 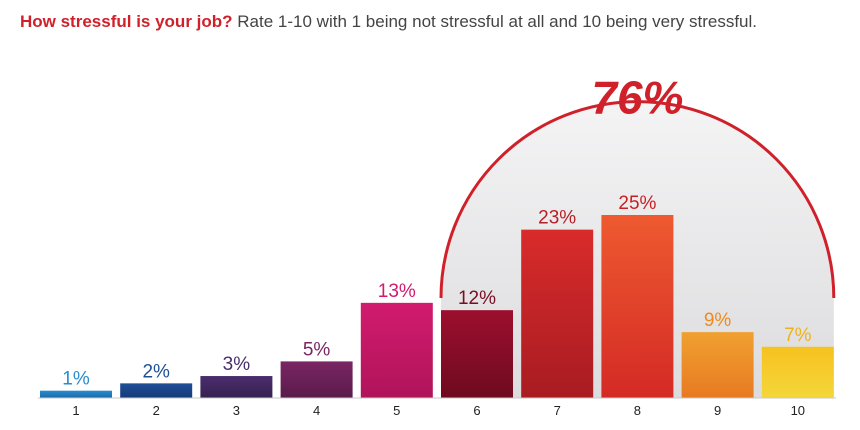 What do you see at coordinates (717, 410) in the screenshot?
I see `x-tick-label-9: 9` at bounding box center [717, 410].